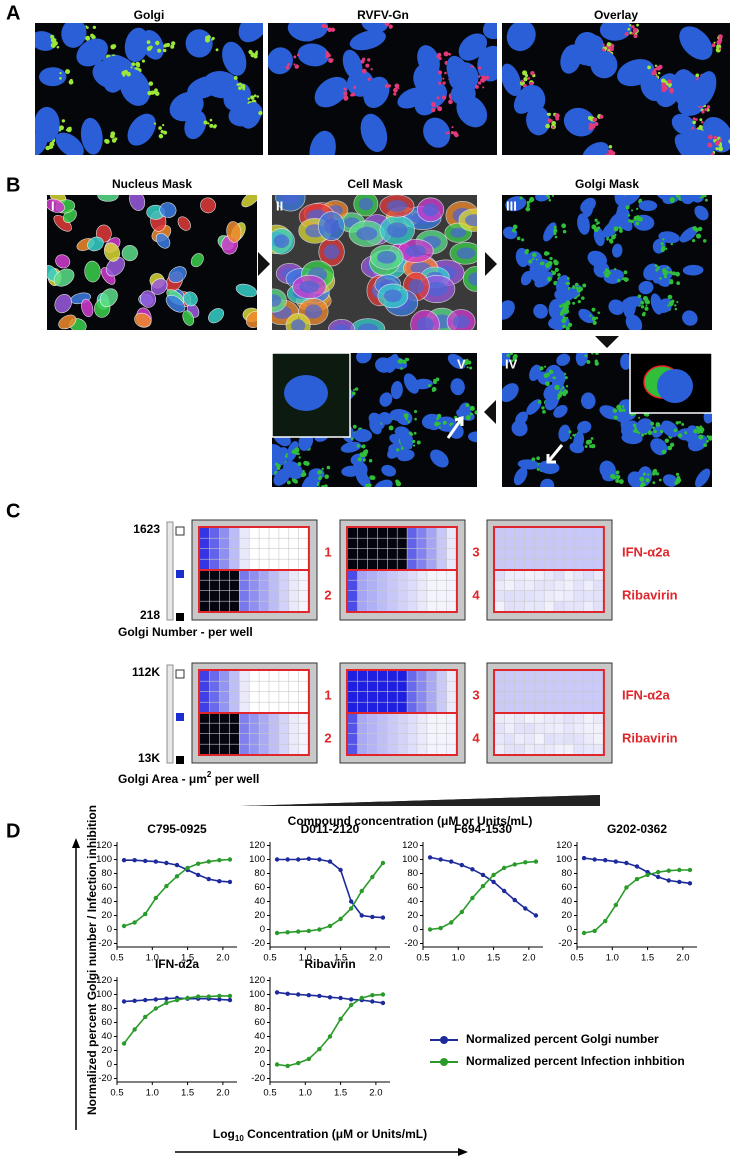 This screenshot has width=735, height=1163. What do you see at coordinates (475, 694) in the screenshot?
I see `plate-number: 3` at bounding box center [475, 694].